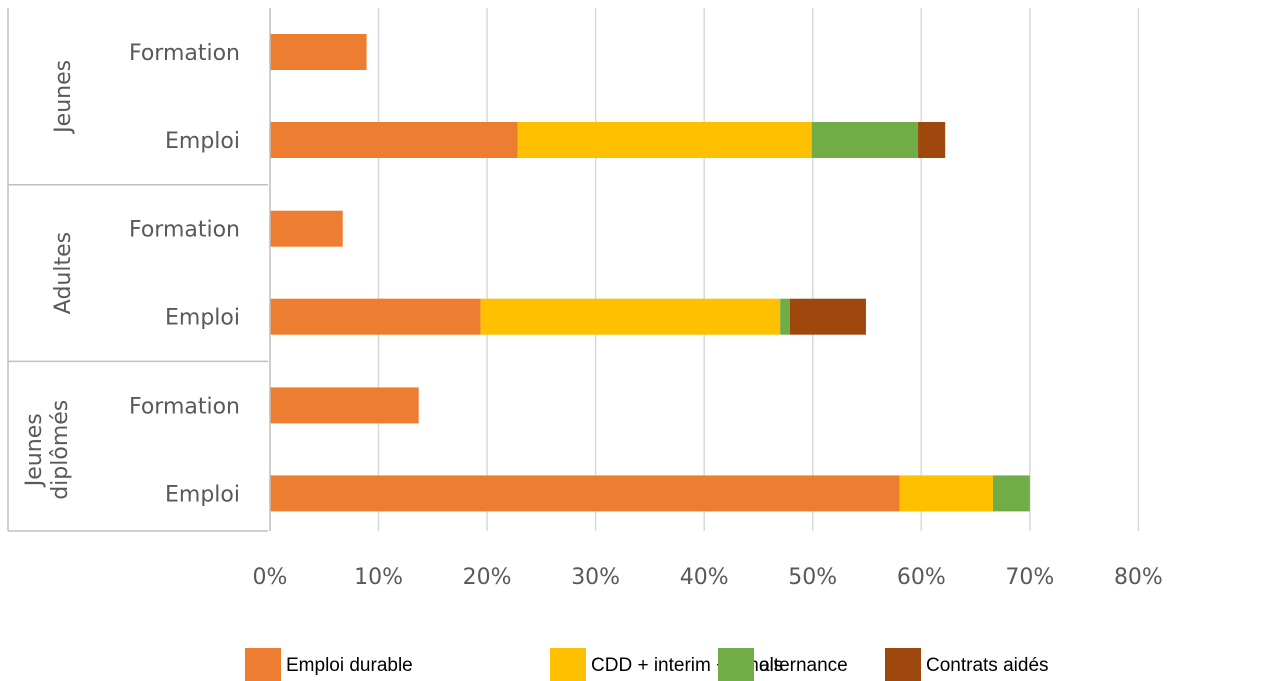  What do you see at coordinates (63, 97) in the screenshot?
I see `group-label-jeunes: Jeunes` at bounding box center [63, 97].